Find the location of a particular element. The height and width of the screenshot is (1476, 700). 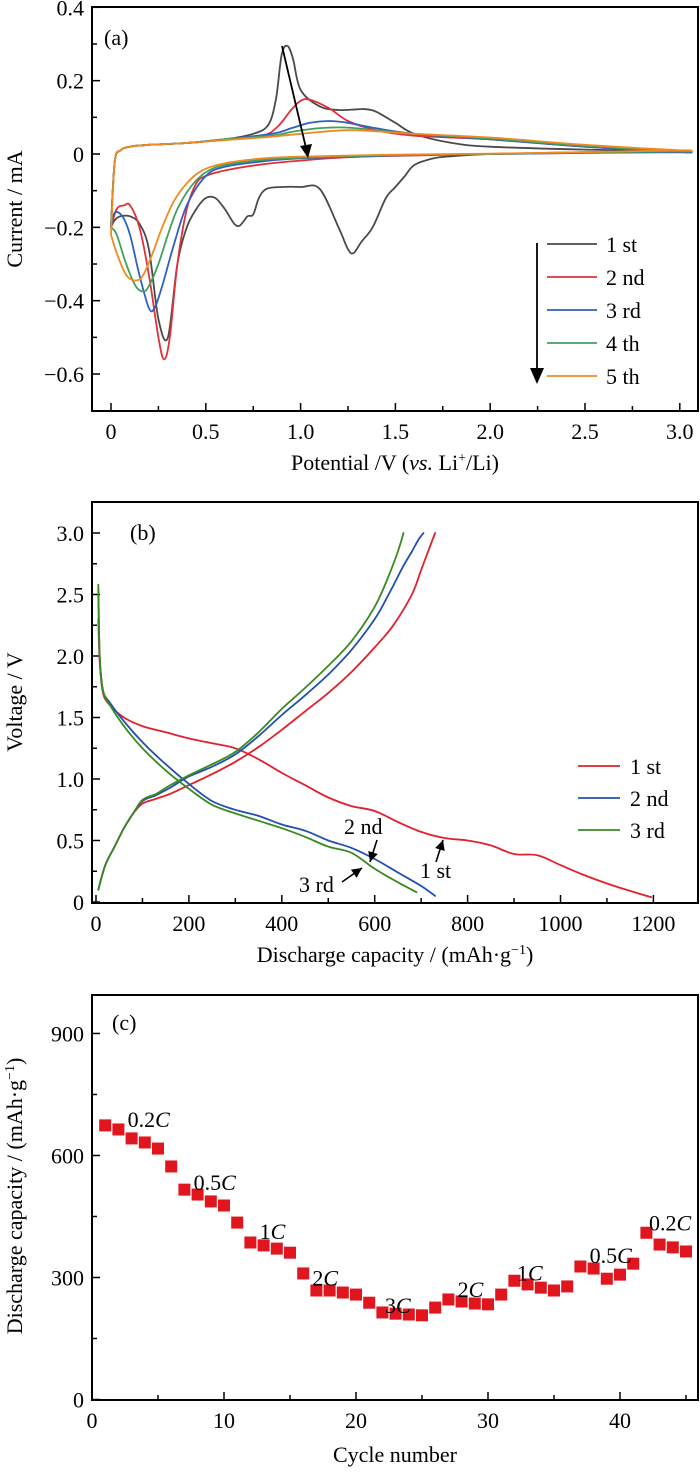

rate-label: 2C is located at coordinates (325, 1278).